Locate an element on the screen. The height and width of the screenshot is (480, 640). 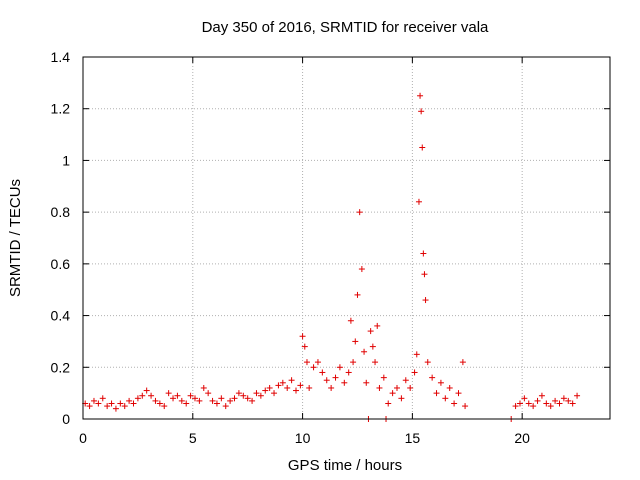
y-tick-label: 1 is located at coordinates (66, 160).